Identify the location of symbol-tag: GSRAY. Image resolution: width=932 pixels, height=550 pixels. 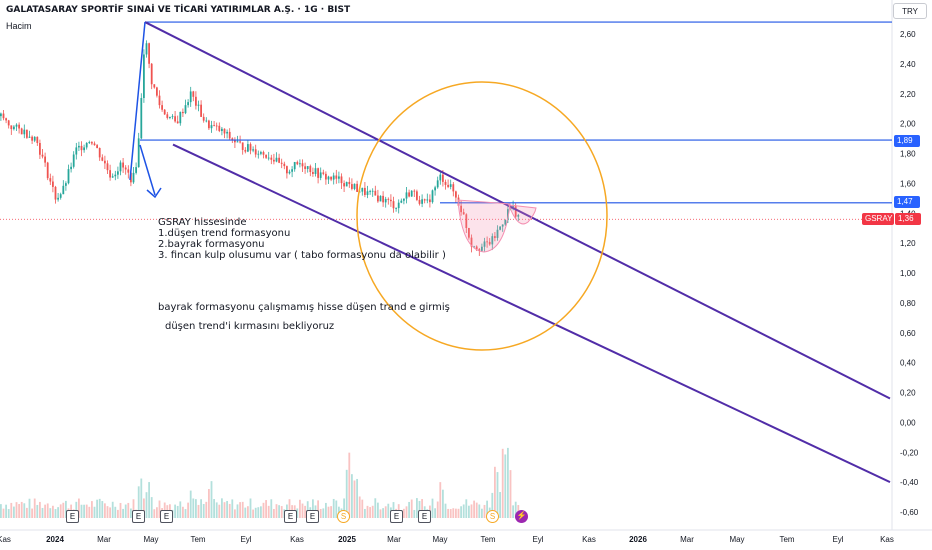
(878, 219).